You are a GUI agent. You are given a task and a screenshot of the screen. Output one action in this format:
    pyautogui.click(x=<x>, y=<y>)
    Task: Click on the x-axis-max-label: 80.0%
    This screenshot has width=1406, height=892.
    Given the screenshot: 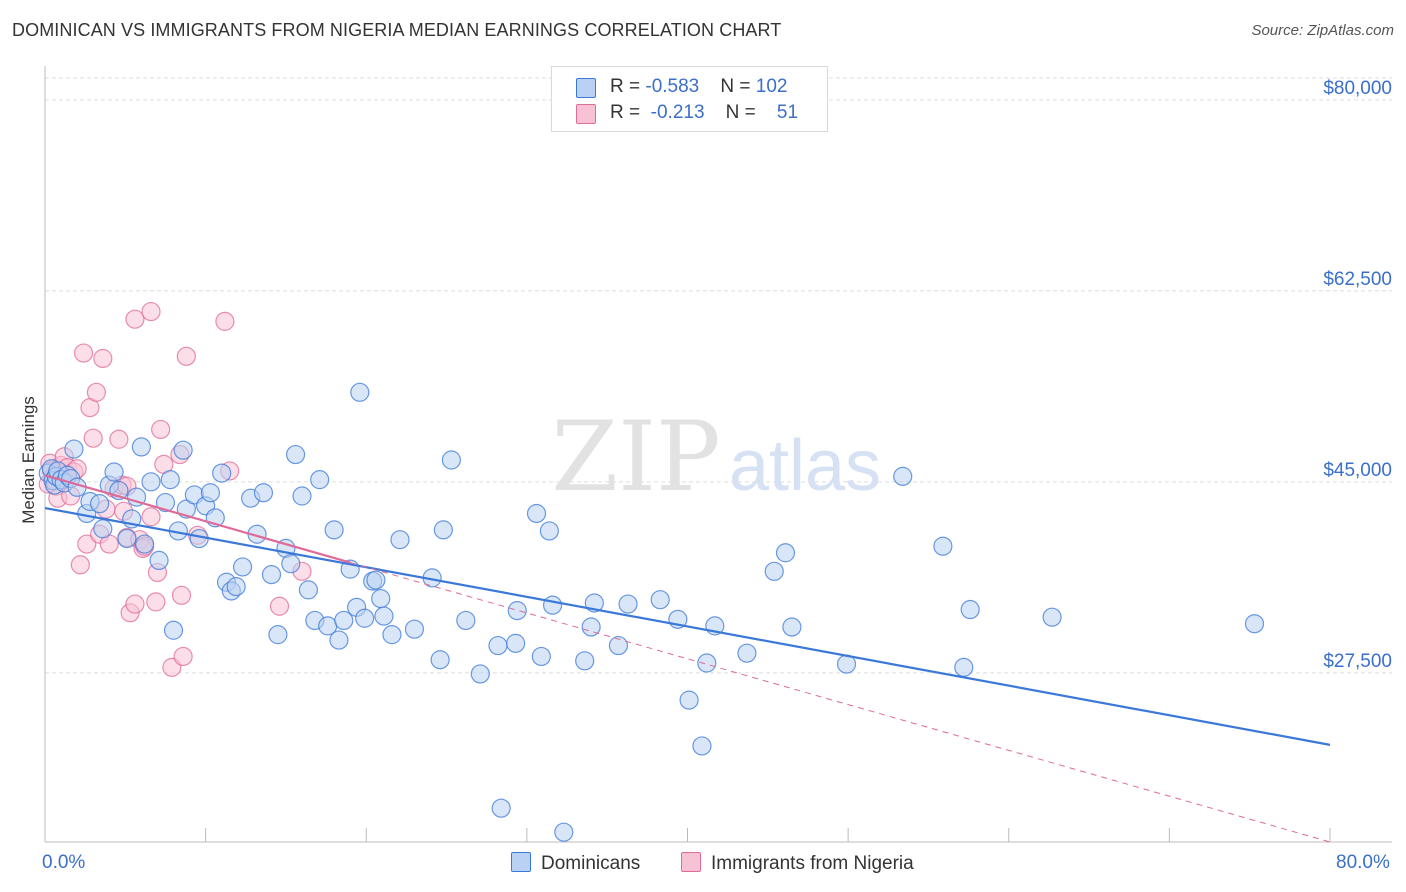 What is the action you would take?
    pyautogui.click(x=1363, y=862)
    